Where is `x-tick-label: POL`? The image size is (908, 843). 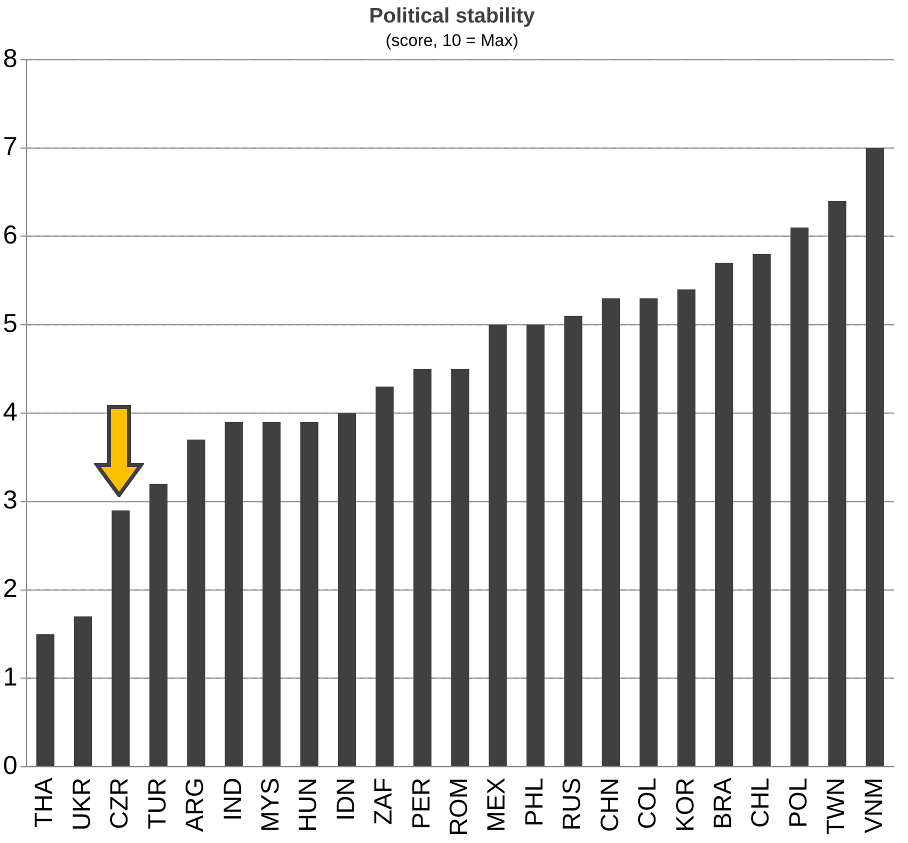 x-tick-label: POL is located at coordinates (798, 803).